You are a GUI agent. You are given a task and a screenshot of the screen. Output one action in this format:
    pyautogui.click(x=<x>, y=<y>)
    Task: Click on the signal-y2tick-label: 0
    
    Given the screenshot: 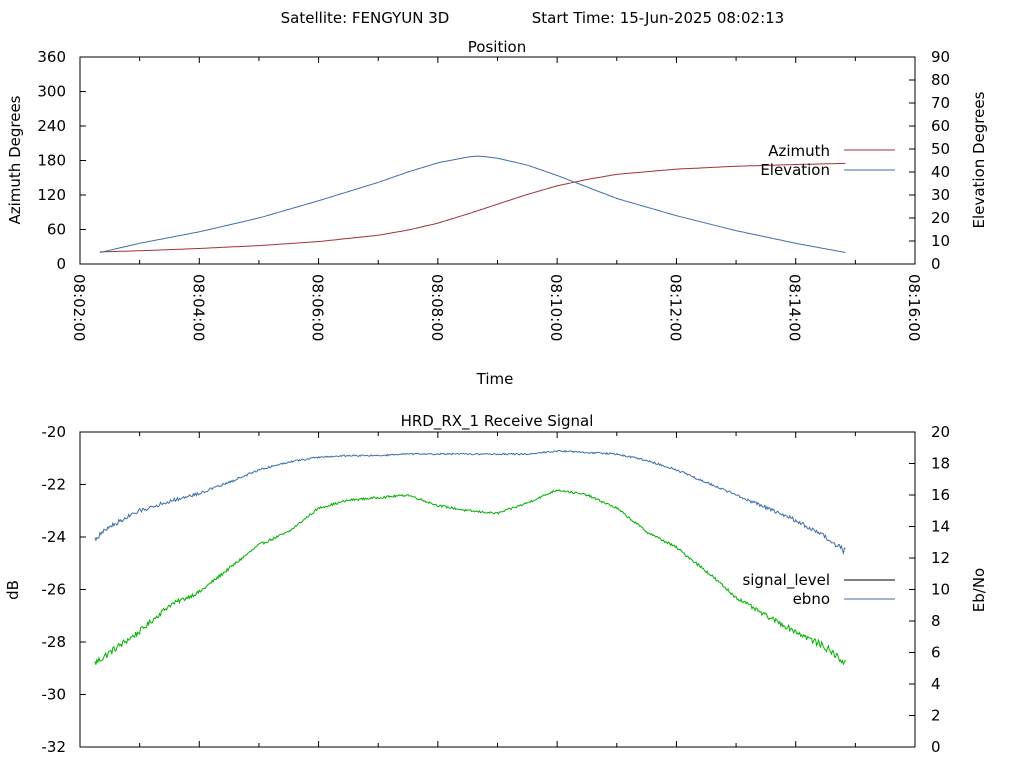 What is the action you would take?
    pyautogui.click(x=936, y=747)
    